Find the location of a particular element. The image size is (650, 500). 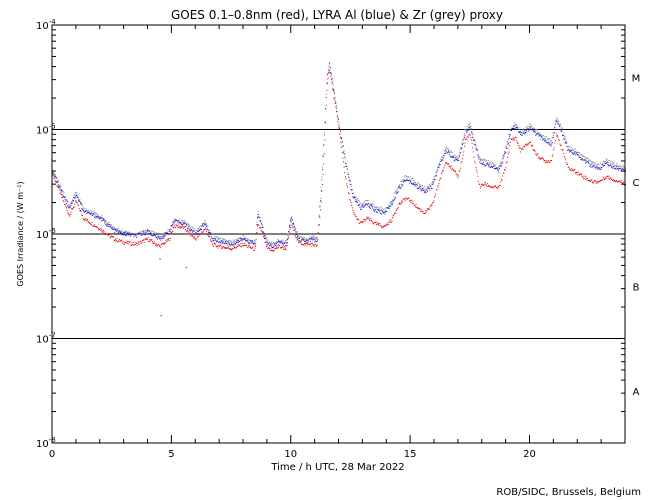

flare-class-label: M is located at coordinates (636, 78).